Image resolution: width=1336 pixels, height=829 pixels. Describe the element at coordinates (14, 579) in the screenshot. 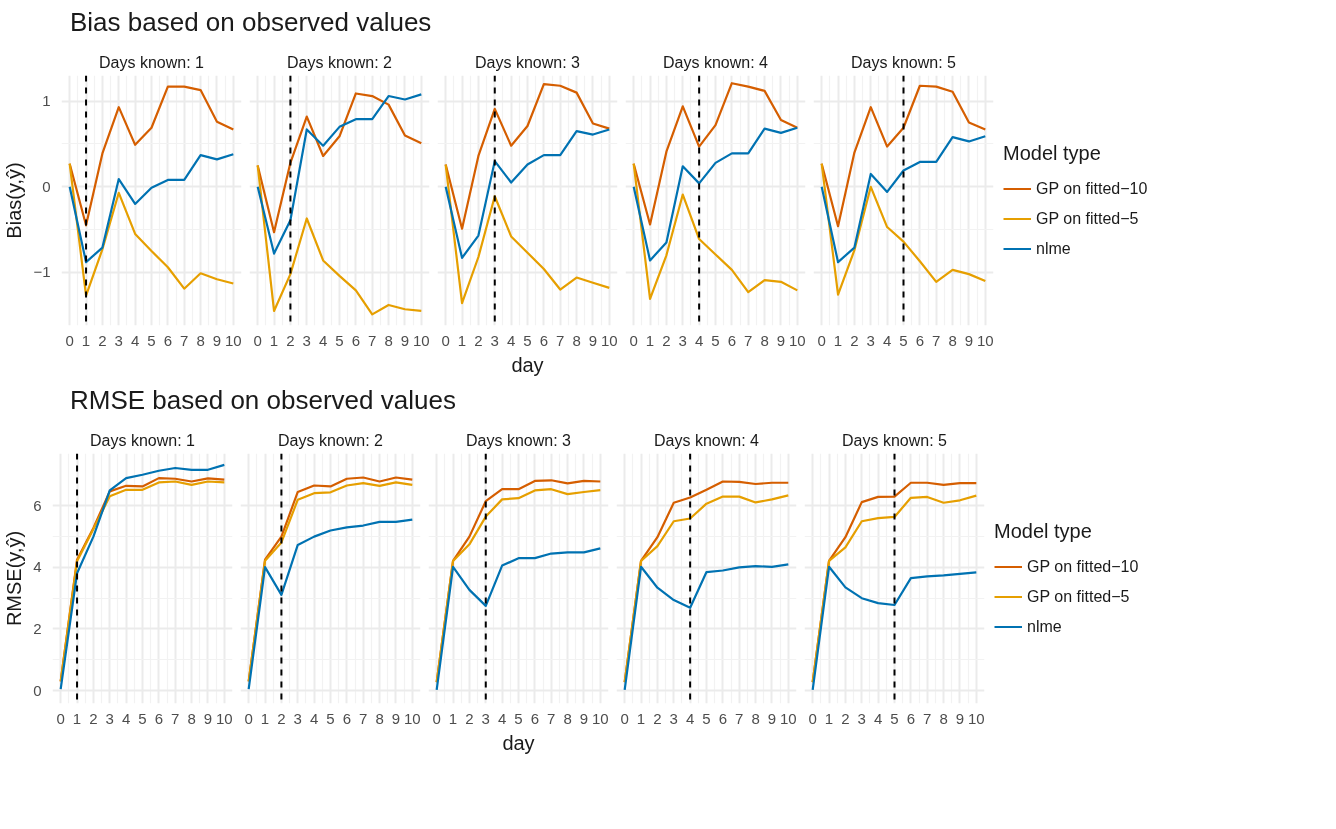

I see `y-axis-title: RMSE(y,ŷ)` at that location.